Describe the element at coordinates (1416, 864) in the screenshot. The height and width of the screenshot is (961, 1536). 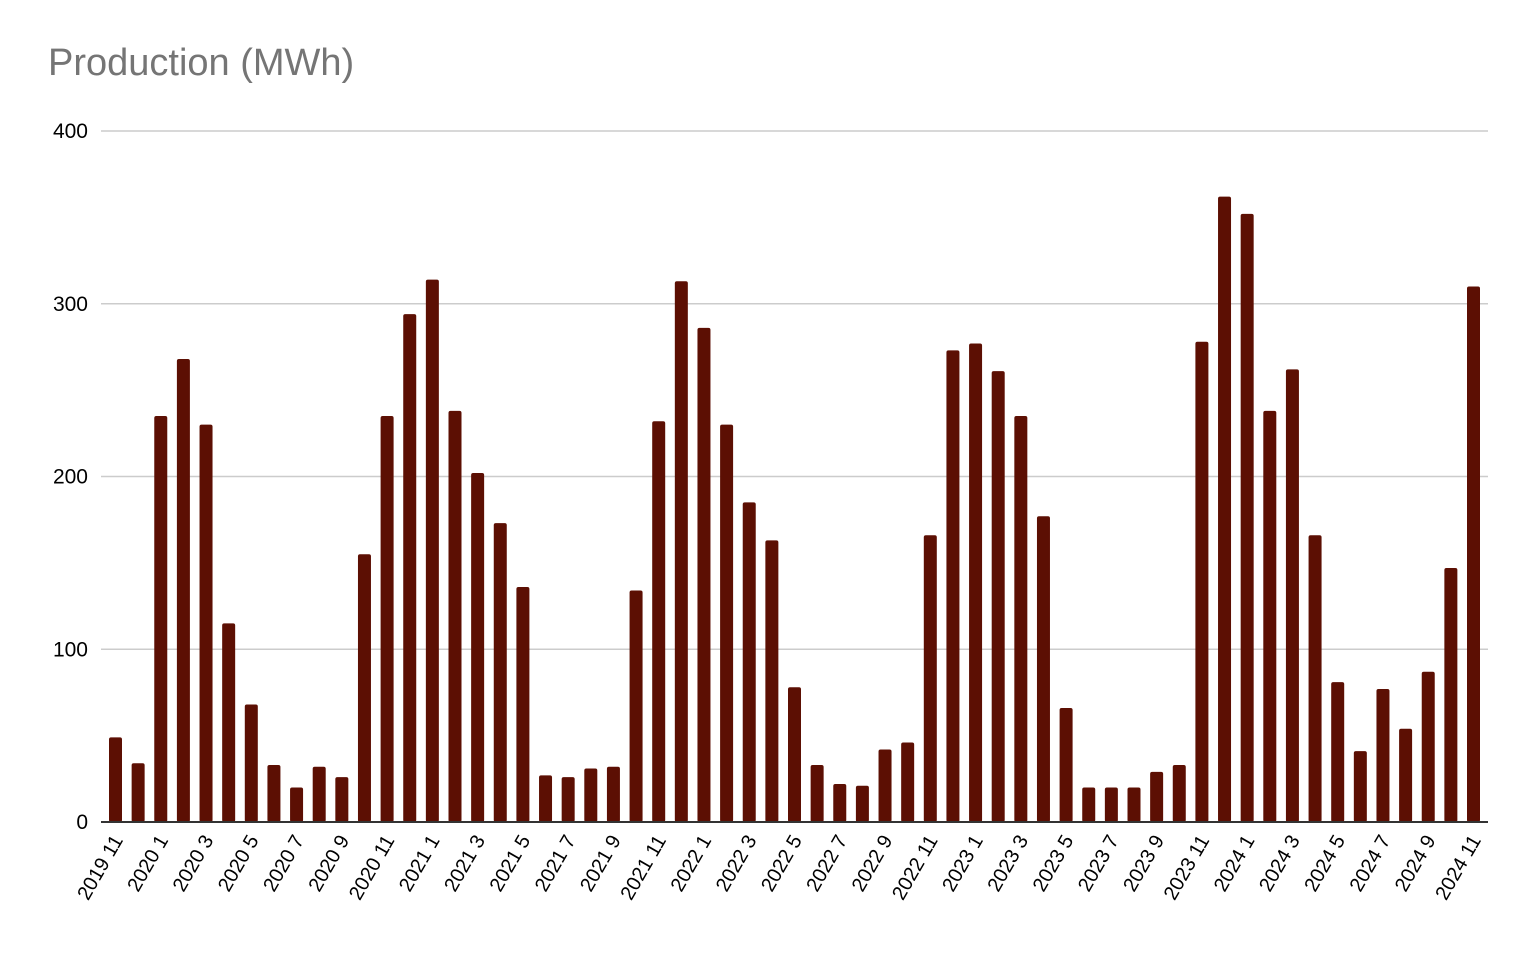
I see `x-tick-label: 2024 9` at that location.